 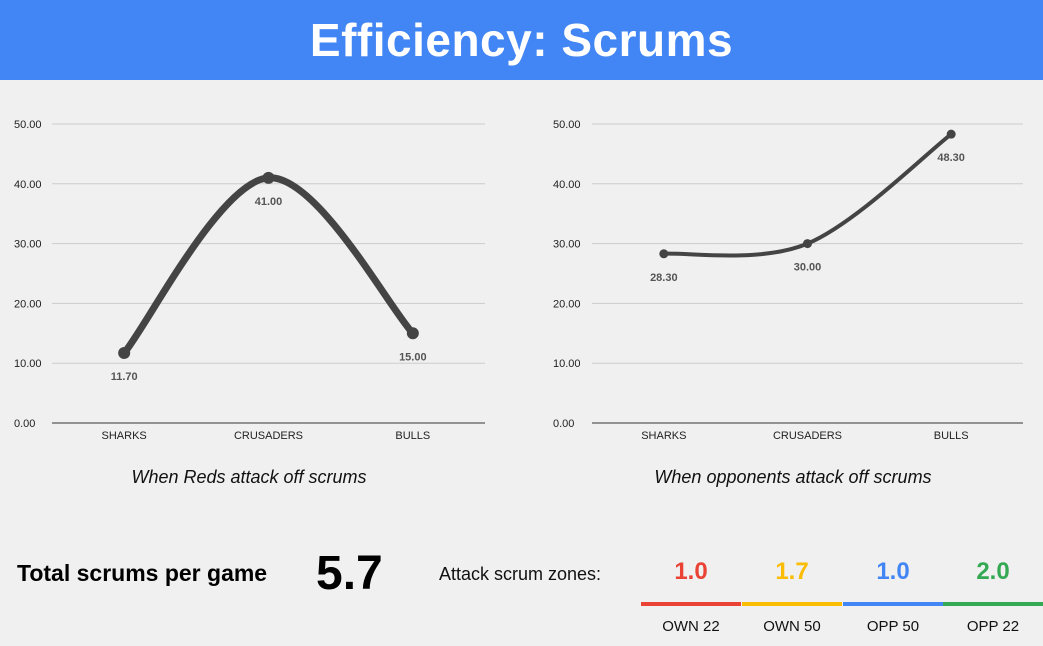 I want to click on zone-label: OPP 50, so click(x=893, y=626).